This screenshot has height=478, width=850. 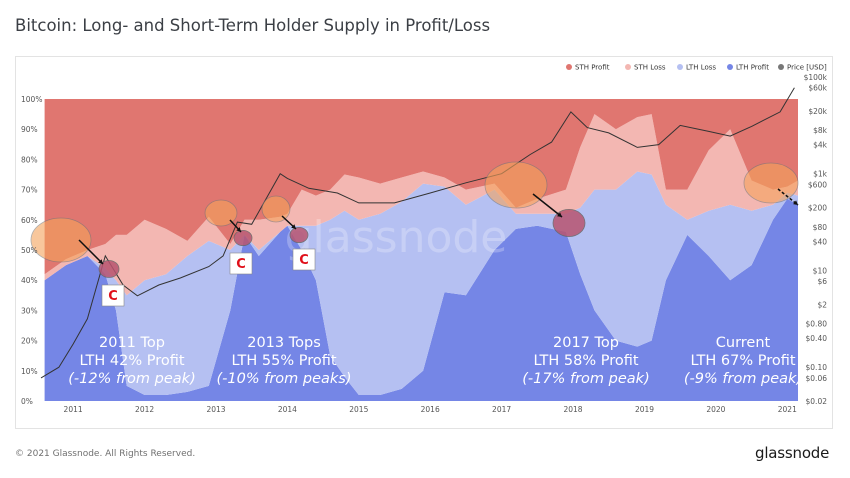 What do you see at coordinates (31, 99) in the screenshot?
I see `y-left-tick-label: 100%` at bounding box center [31, 99].